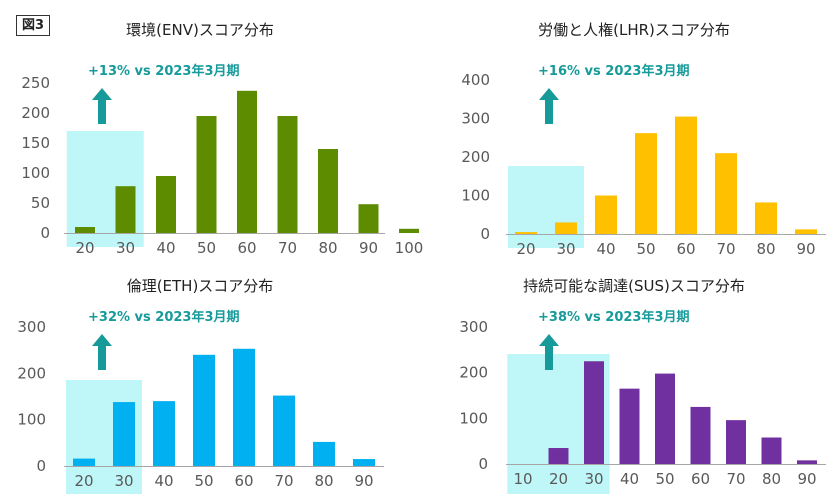  What do you see at coordinates (546, 207) in the screenshot?
I see `highlight-region` at bounding box center [546, 207].